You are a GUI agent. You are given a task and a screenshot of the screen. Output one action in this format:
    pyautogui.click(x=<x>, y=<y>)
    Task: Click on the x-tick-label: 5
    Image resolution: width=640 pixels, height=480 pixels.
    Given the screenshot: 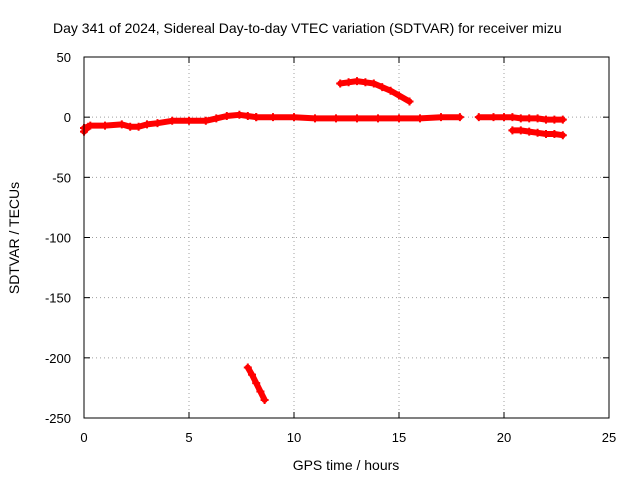 What is the action you would take?
    pyautogui.click(x=188, y=437)
    